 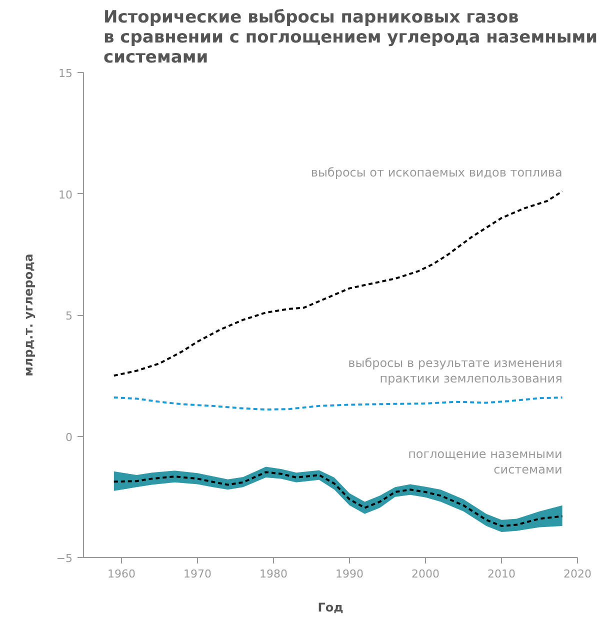 I want to click on x-axis-title: Год, so click(x=331, y=607).